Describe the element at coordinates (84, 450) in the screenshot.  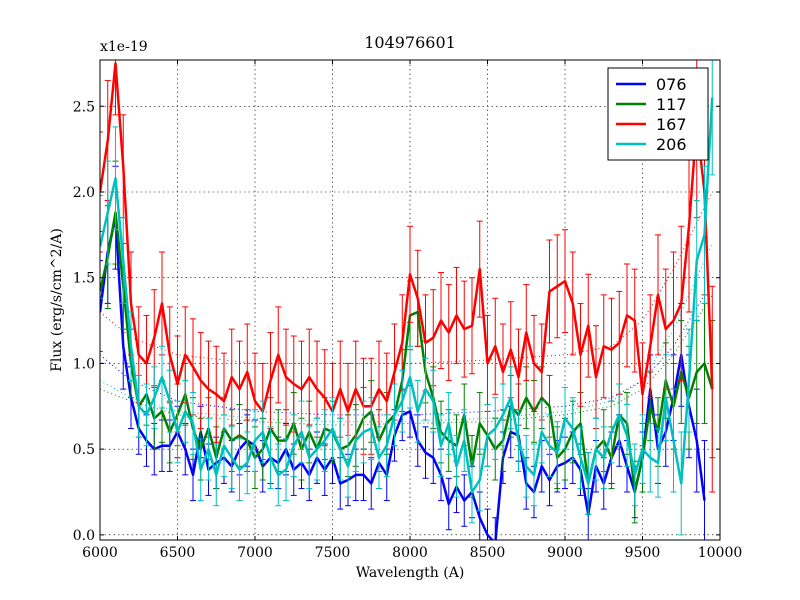
I see `y-tick-label: 0.5` at that location.